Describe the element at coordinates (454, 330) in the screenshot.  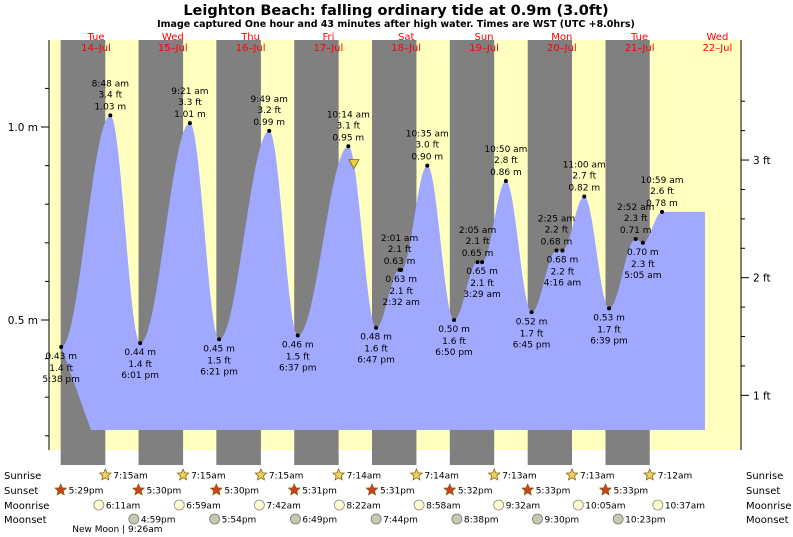
I see `tide-metres: 0.50 m` at that location.